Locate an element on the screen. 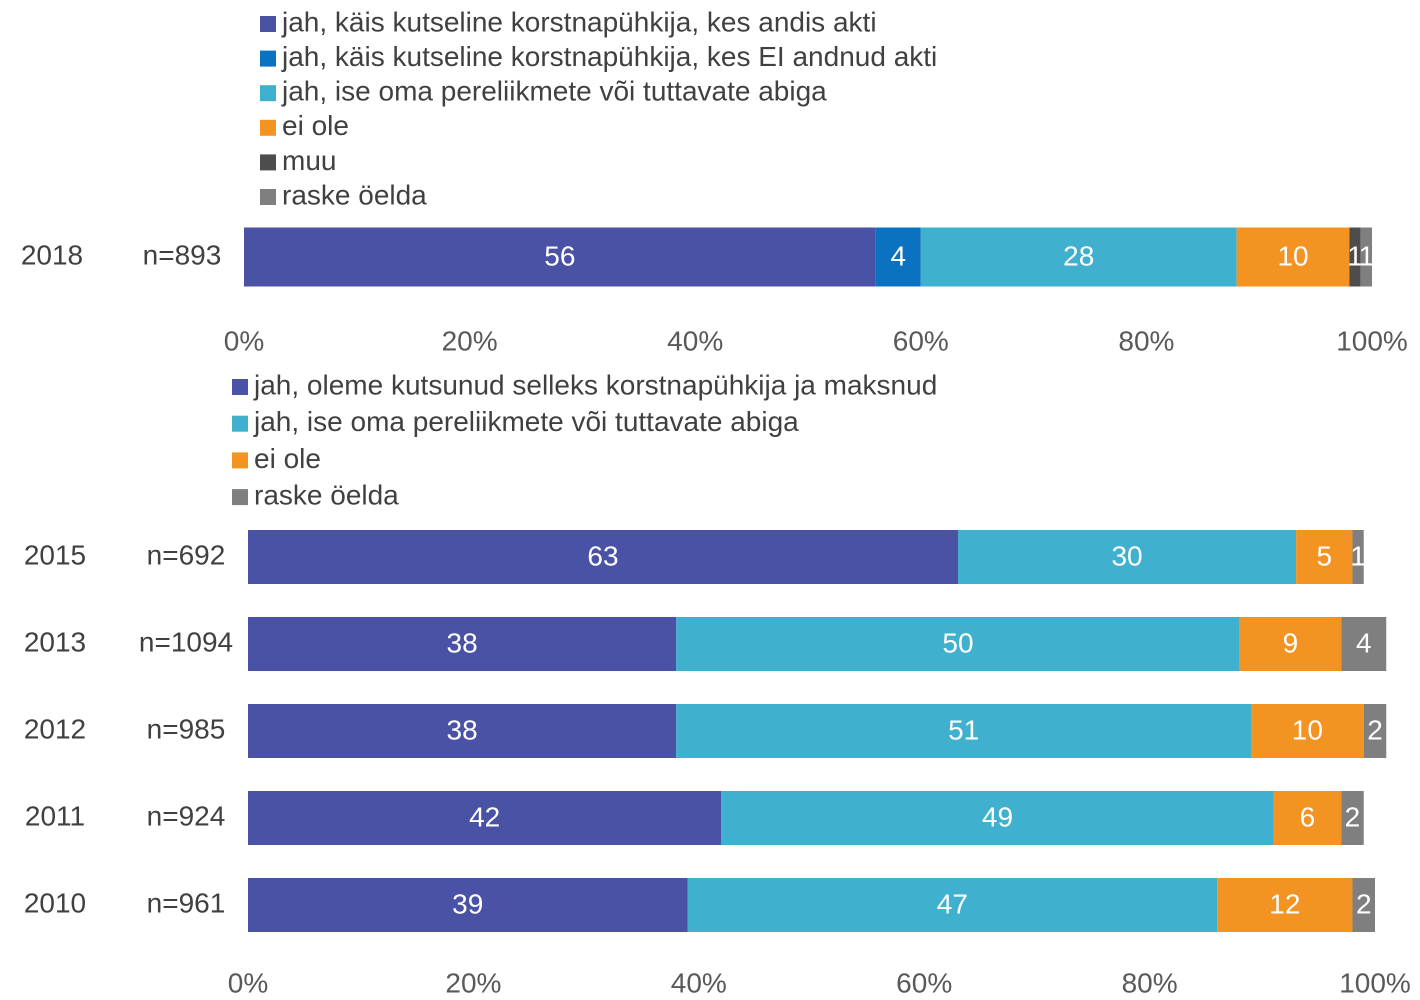 This screenshot has height=1000, width=1420. year-label: 2010 is located at coordinates (55, 902).